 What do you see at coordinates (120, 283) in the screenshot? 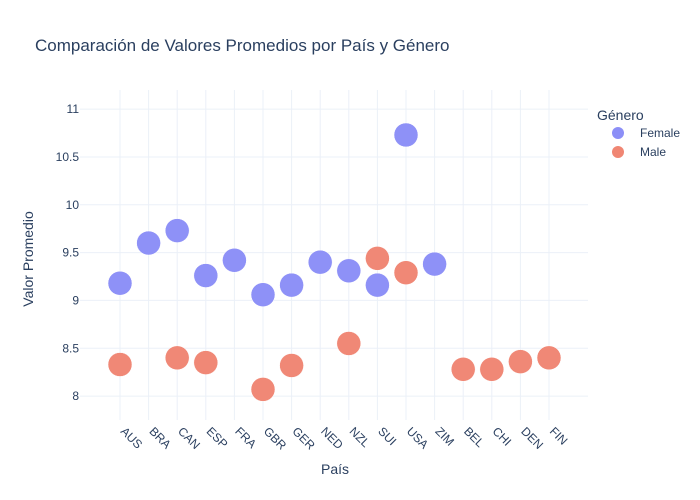
I see `marker-female-aus` at bounding box center [120, 283].